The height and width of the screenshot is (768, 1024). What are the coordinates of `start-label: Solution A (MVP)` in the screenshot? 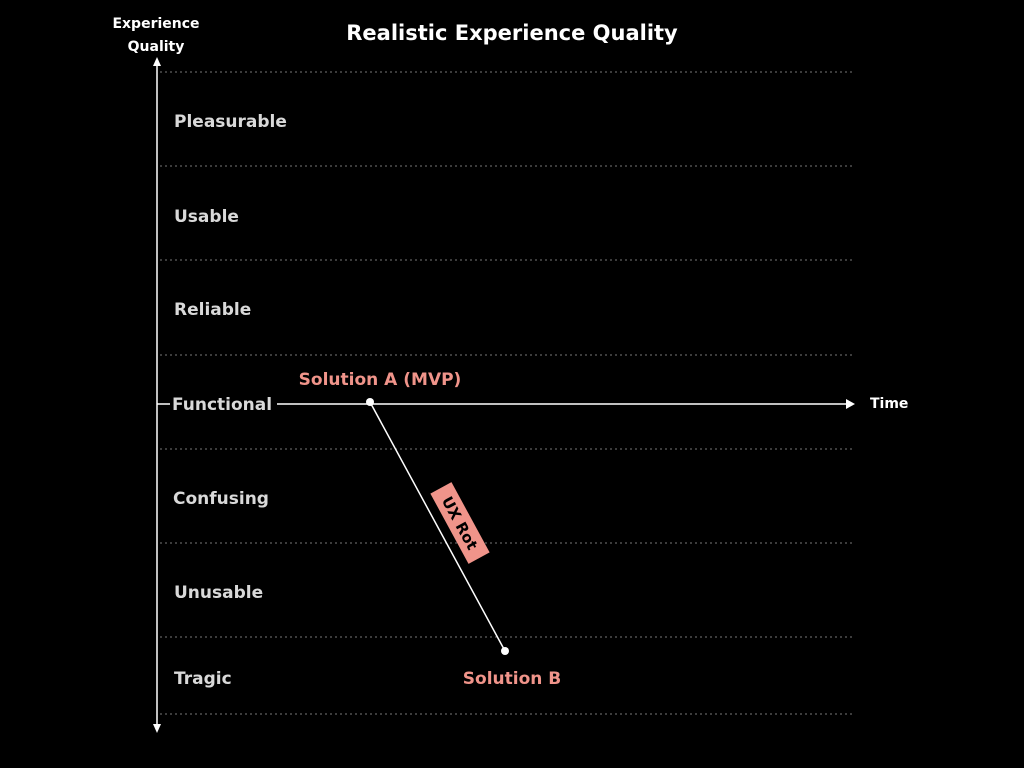 It's located at (380, 380).